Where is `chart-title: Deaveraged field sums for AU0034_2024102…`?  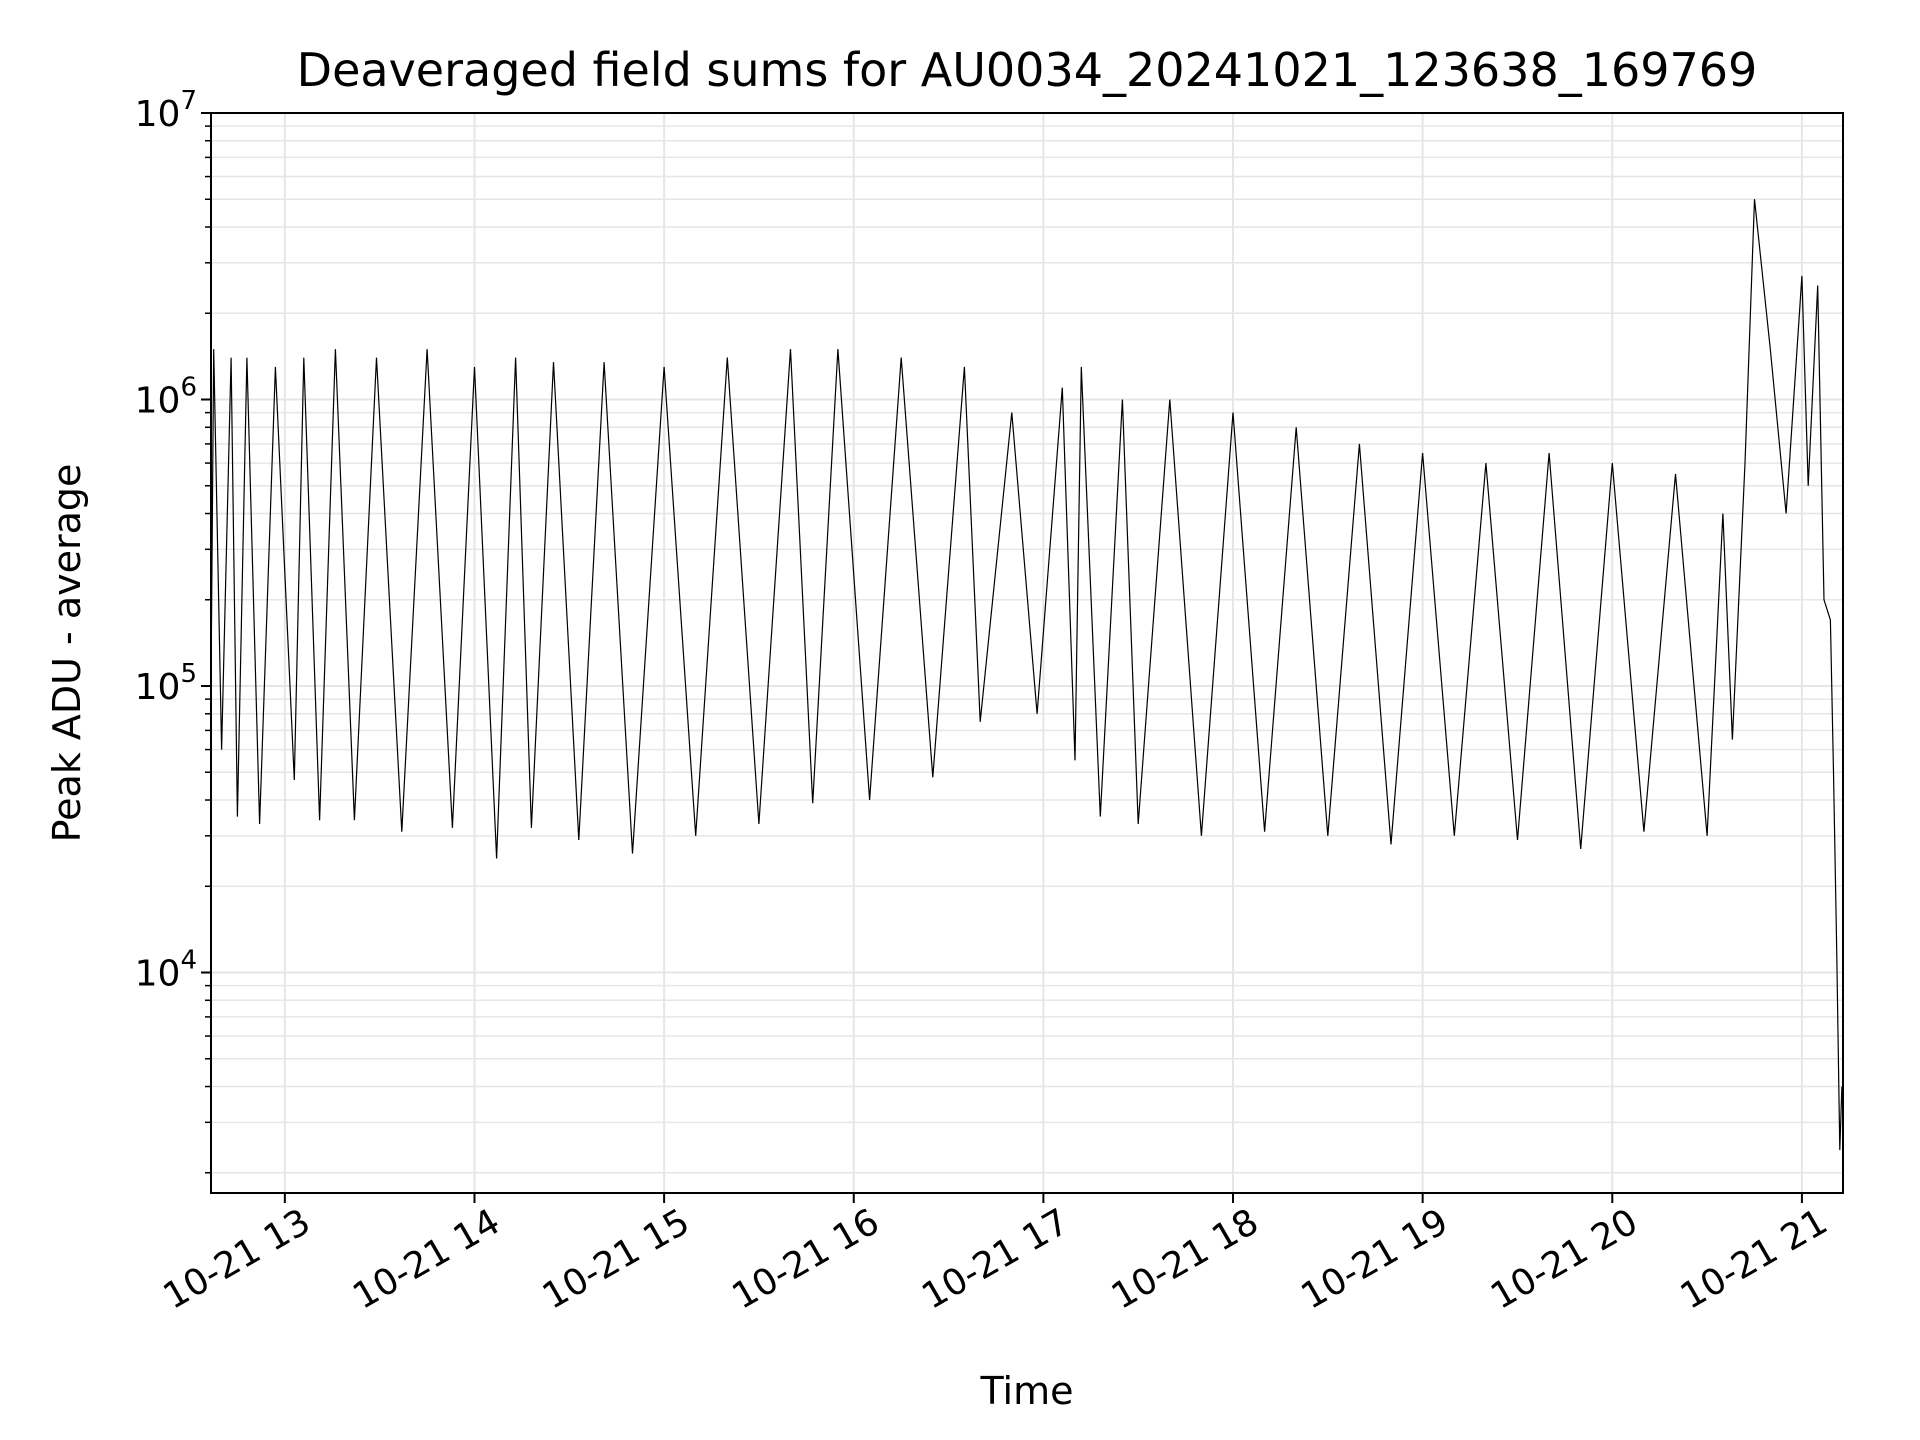 chart-title: Deaveraged field sums for AU0034_2024102… is located at coordinates (1027, 70).